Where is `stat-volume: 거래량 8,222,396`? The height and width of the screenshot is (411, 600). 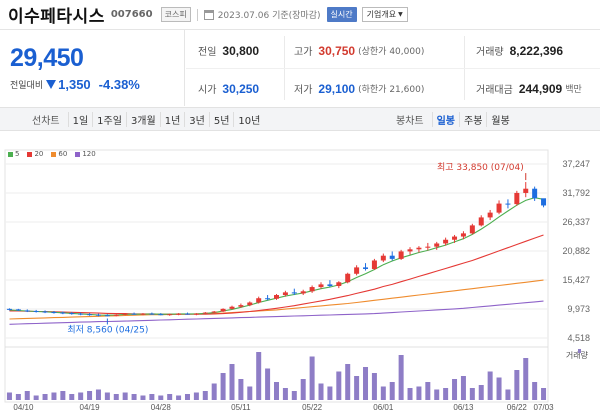 stat-volume: 거래량 8,222,396 is located at coordinates (519, 51).